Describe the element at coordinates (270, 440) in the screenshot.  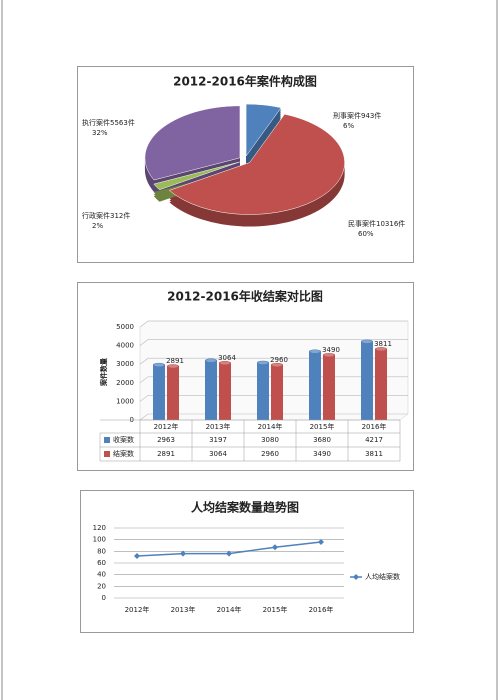
I see `table-value: 3080` at that location.